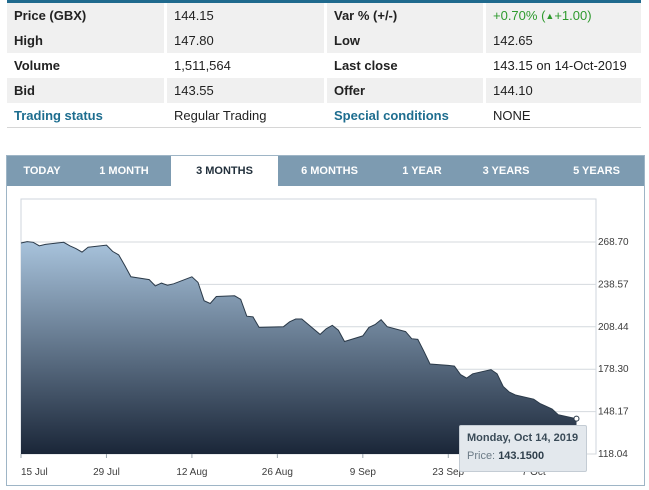 This screenshot has height=490, width=649. Describe the element at coordinates (363, 472) in the screenshot. I see `x-tick-label: 9 Sep` at that location.